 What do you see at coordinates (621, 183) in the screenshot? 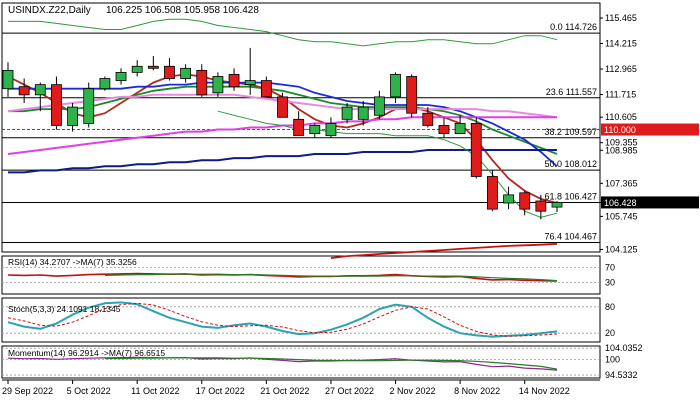
I see `y-axis-tick-label: 107.365` at bounding box center [621, 183].